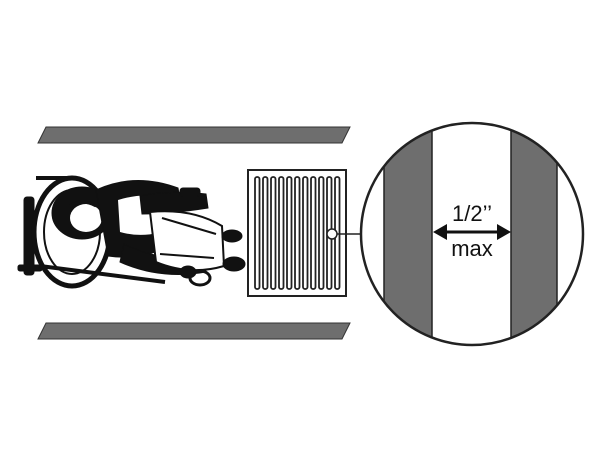  I want to click on magnified-bar-left, so click(408, 234).